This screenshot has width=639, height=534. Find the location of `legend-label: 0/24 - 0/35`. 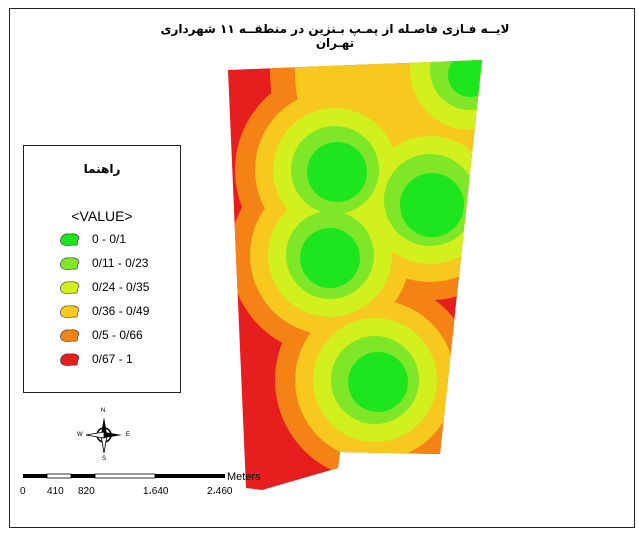

legend-label: 0/24 - 0/35 is located at coordinates (121, 287).